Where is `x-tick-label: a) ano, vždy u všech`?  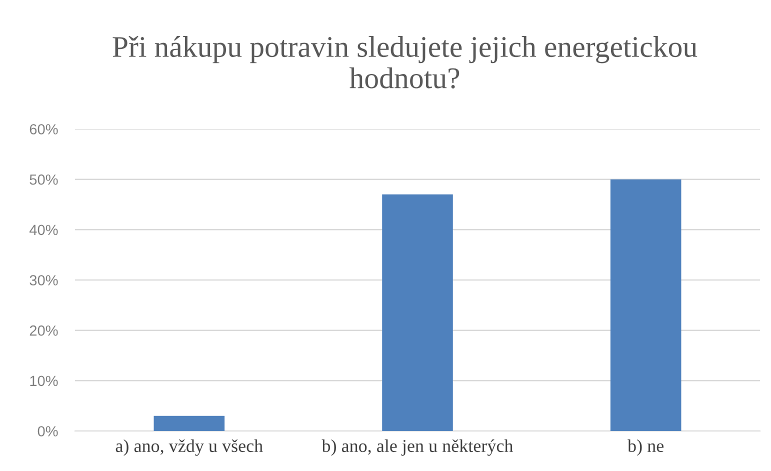 x-tick-label: a) ano, vždy u všech is located at coordinates (189, 447).